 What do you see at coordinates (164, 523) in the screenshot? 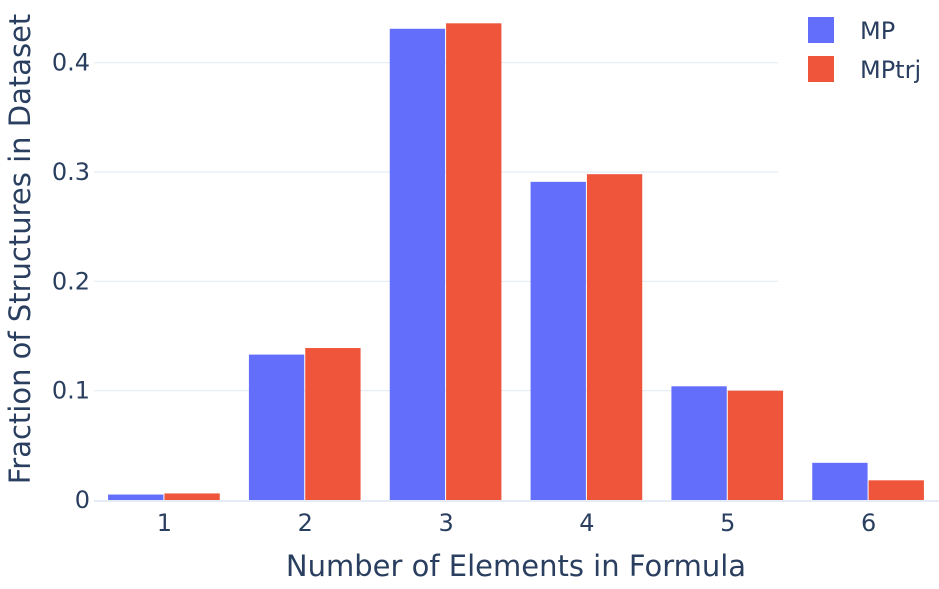
I see `x-tick-label: 1` at bounding box center [164, 523].